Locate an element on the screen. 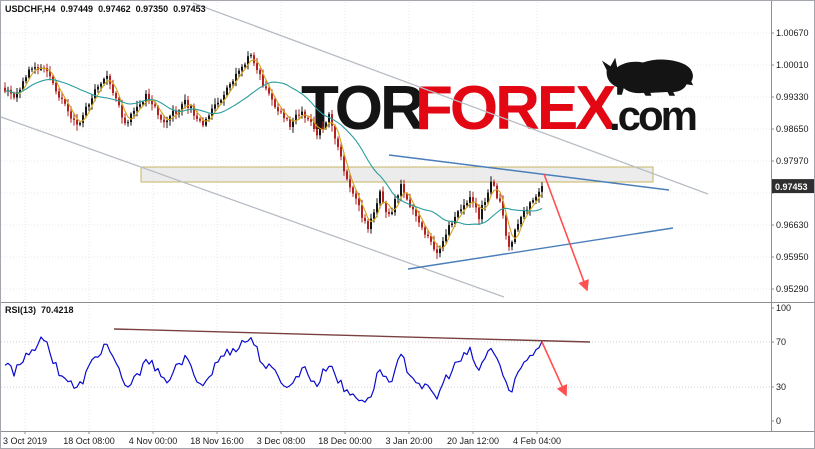  price-axis-label: 0.95290 is located at coordinates (792, 289).